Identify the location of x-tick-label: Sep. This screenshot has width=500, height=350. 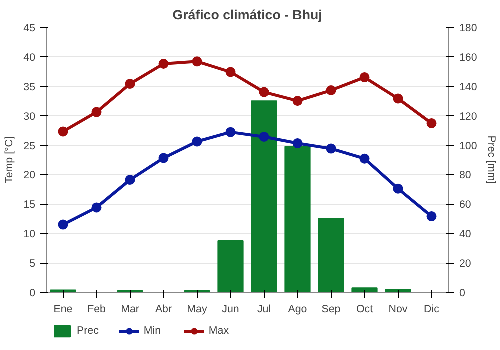
(331, 310).